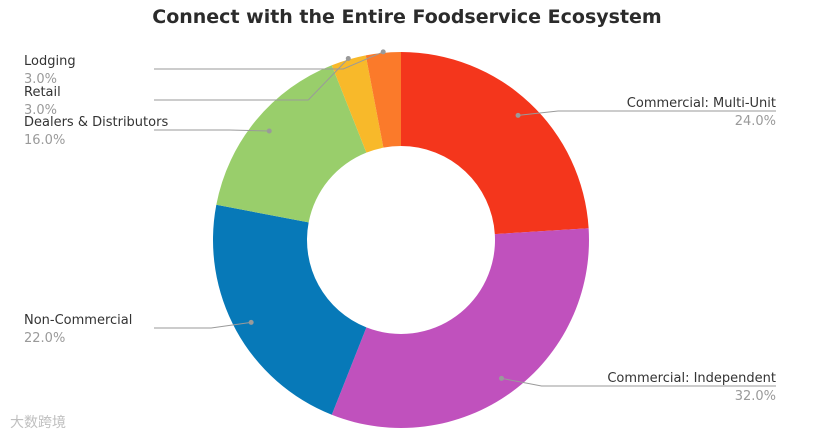 The width and height of the screenshot is (814, 440). What do you see at coordinates (701, 103) in the screenshot?
I see `slice-label: Commercial: Multi-Unit` at bounding box center [701, 103].